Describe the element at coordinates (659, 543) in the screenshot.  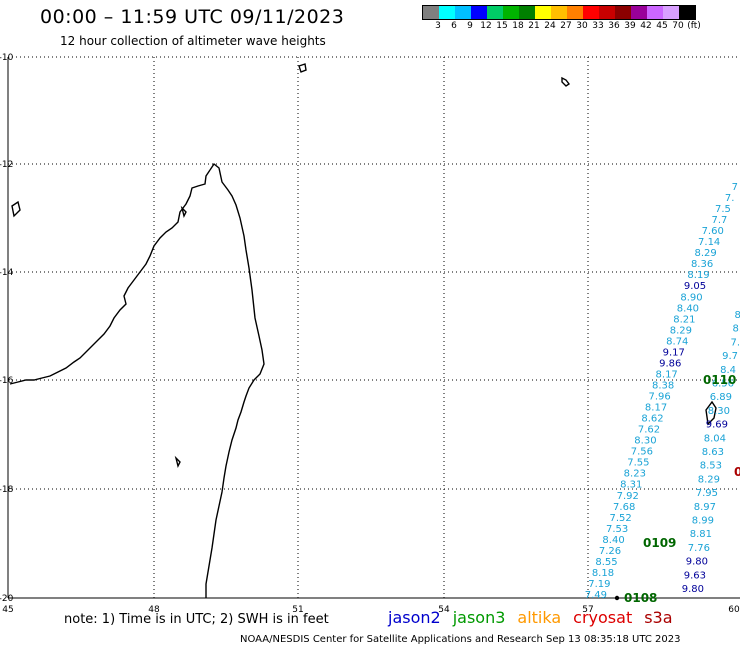
I see `pass-time-label: 0109` at that location.